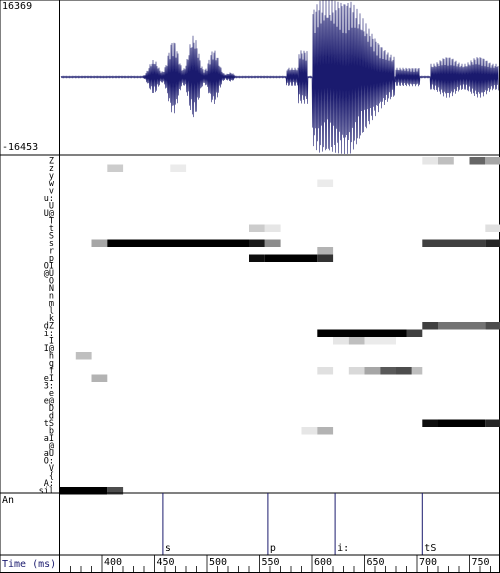 The image size is (500, 573). Describe the element at coordinates (49, 214) in the screenshot. I see `phoneme-label: U@` at that location.